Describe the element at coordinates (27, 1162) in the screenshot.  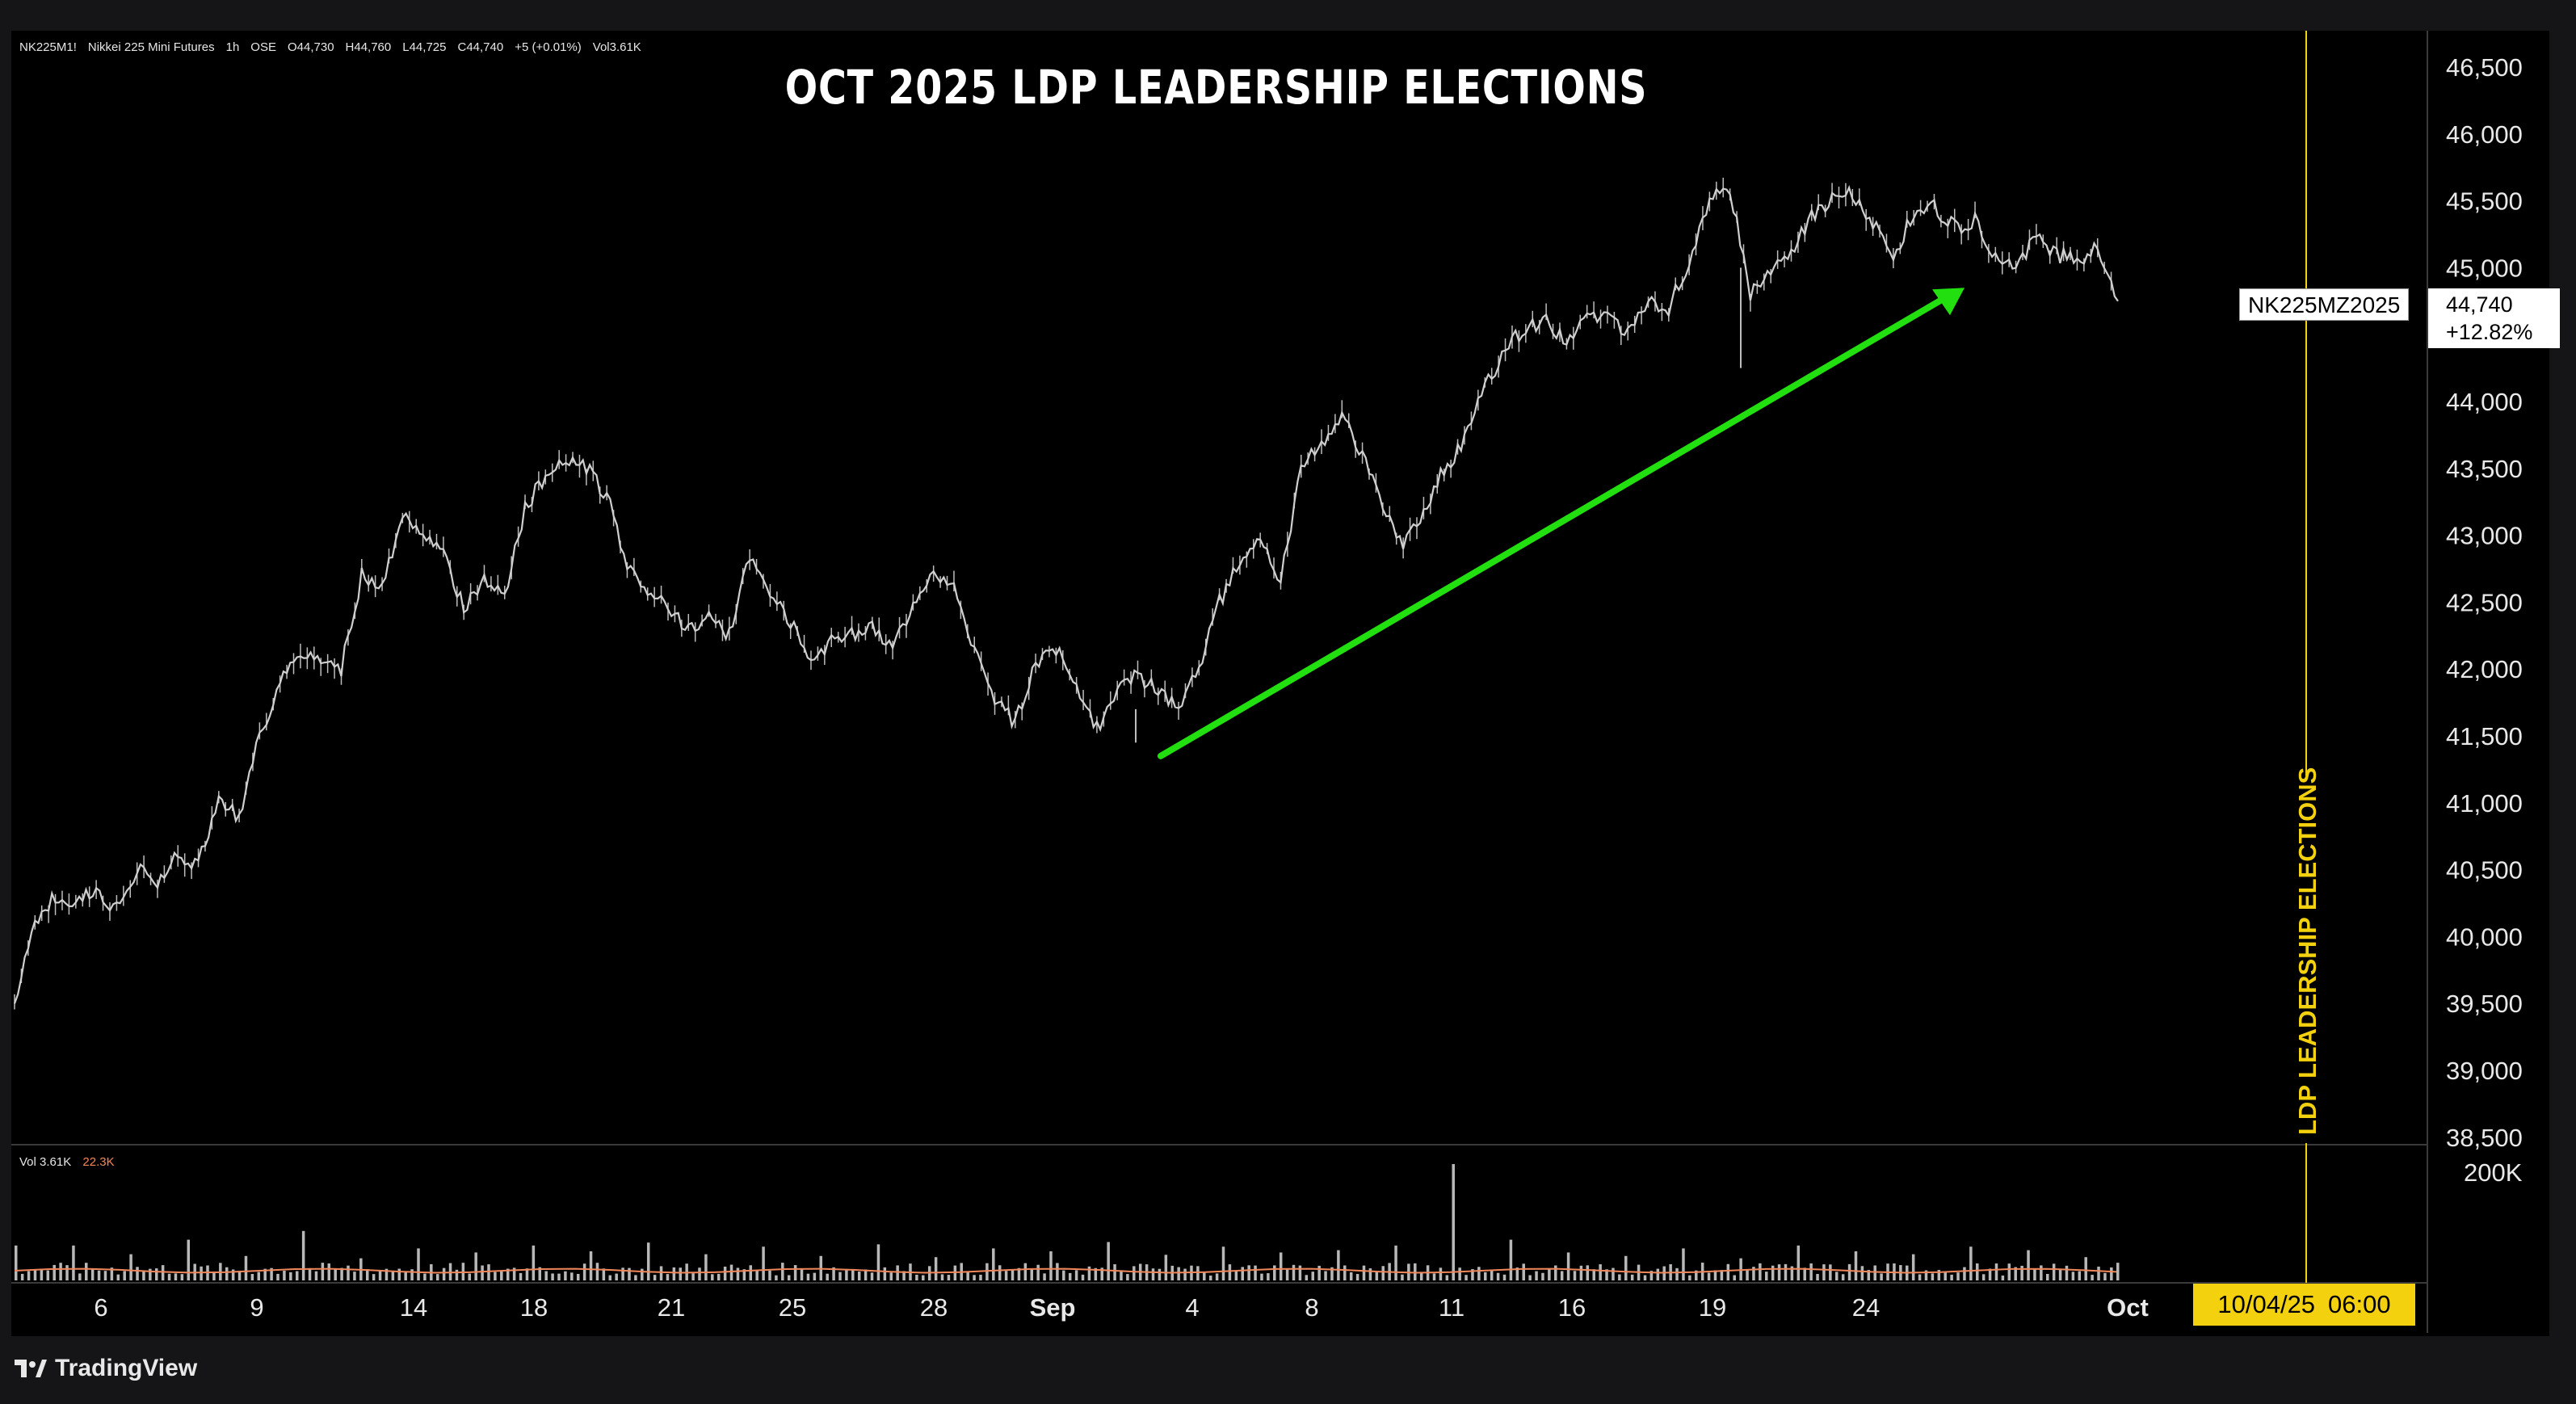
I see `volume-legend-label: Vol` at that location.